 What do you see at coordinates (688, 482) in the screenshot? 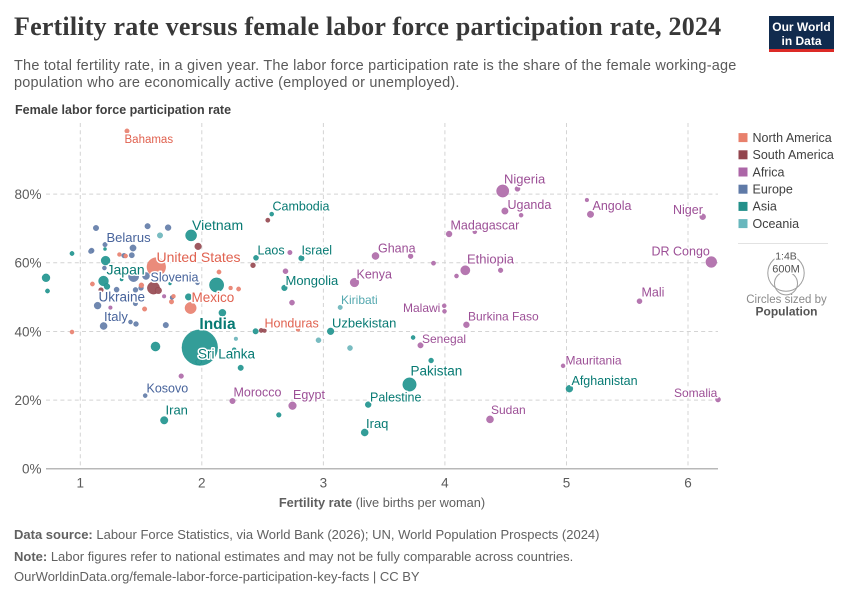
I see `svg-text: 6` at bounding box center [688, 482].